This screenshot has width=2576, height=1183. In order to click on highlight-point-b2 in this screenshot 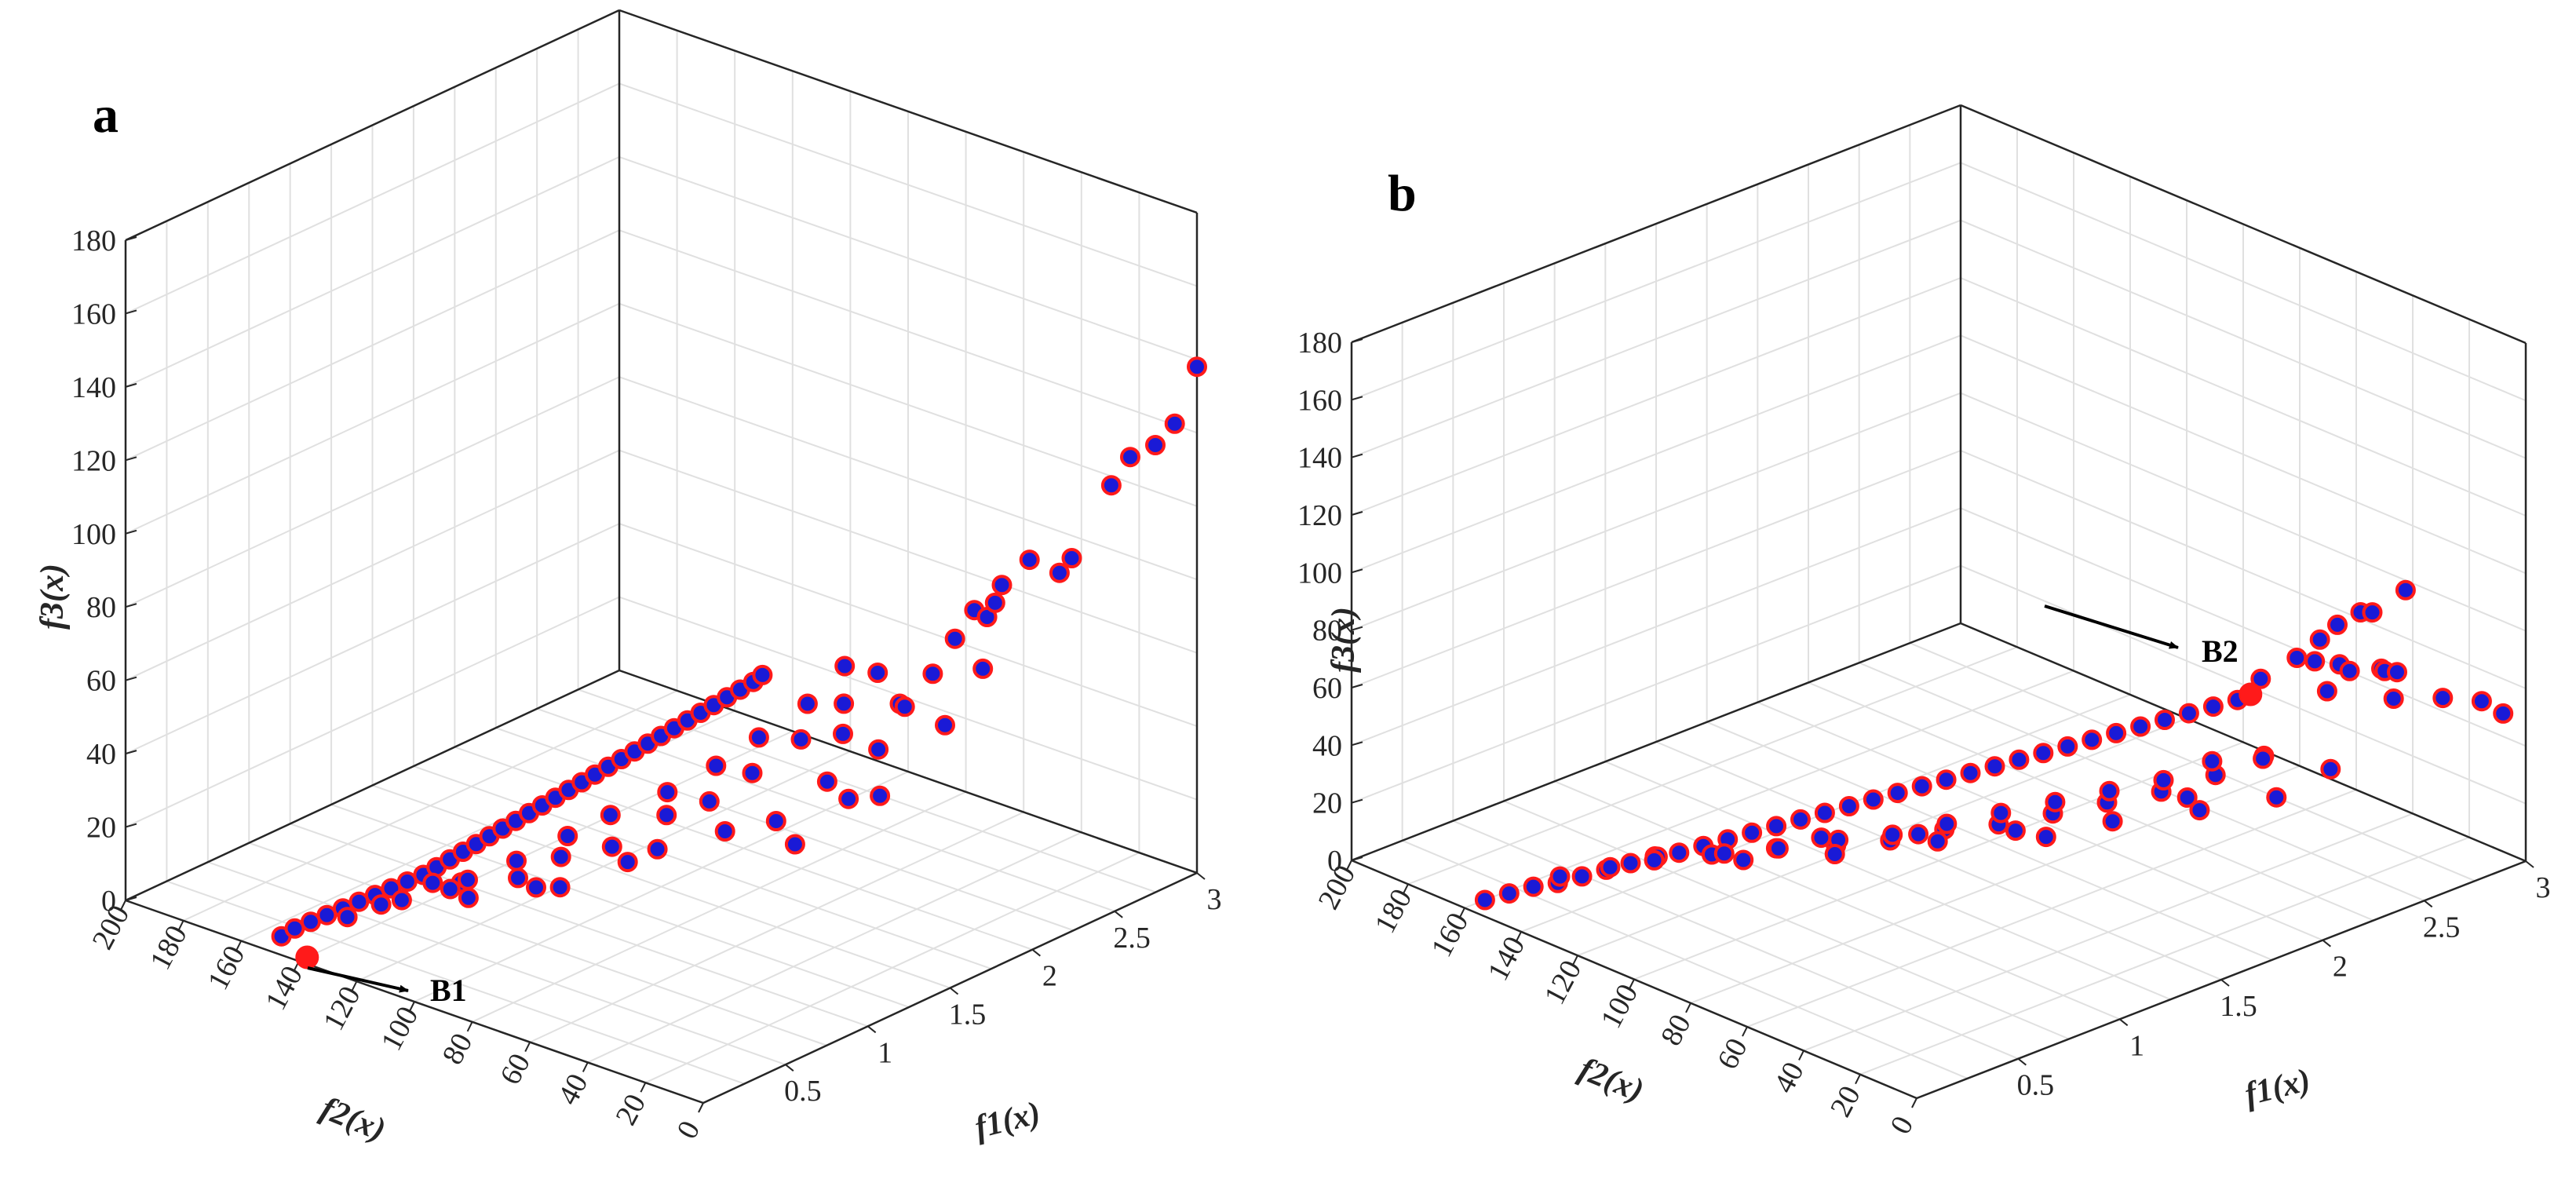, I will do `click(2250, 694)`.